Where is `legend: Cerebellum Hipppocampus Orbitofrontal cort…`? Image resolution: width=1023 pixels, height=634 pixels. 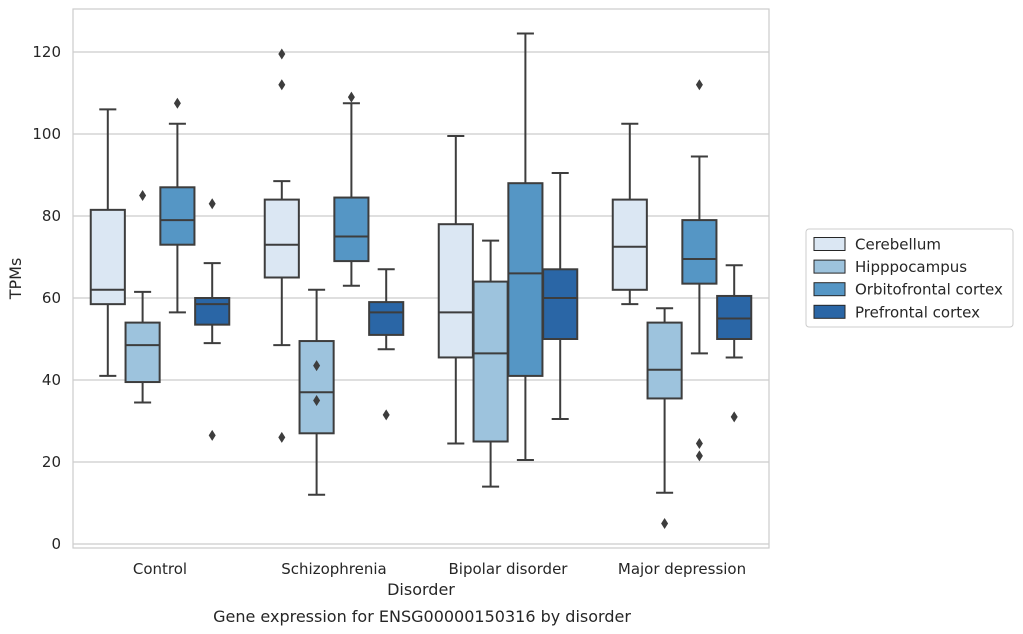 legend: Cerebellum Hipppocampus Orbitofrontal cort… is located at coordinates (909, 278).